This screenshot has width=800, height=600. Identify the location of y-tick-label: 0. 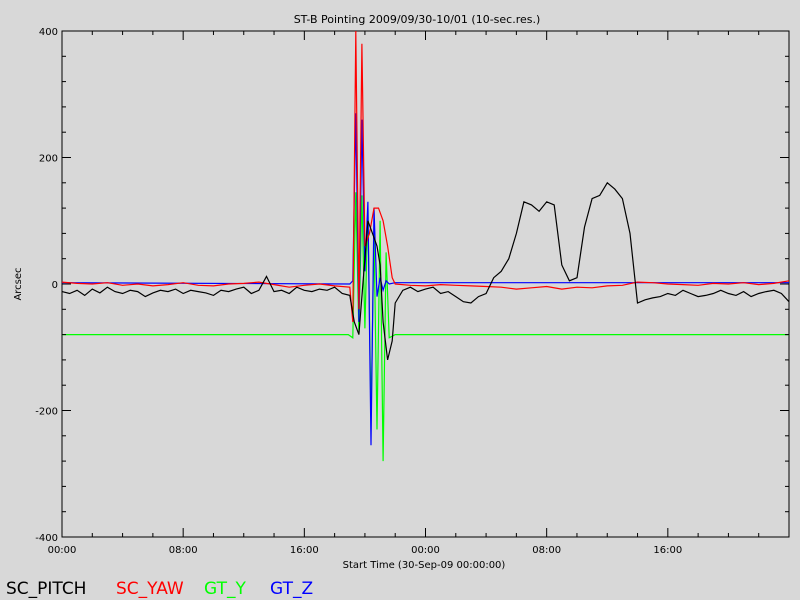
(55, 285).